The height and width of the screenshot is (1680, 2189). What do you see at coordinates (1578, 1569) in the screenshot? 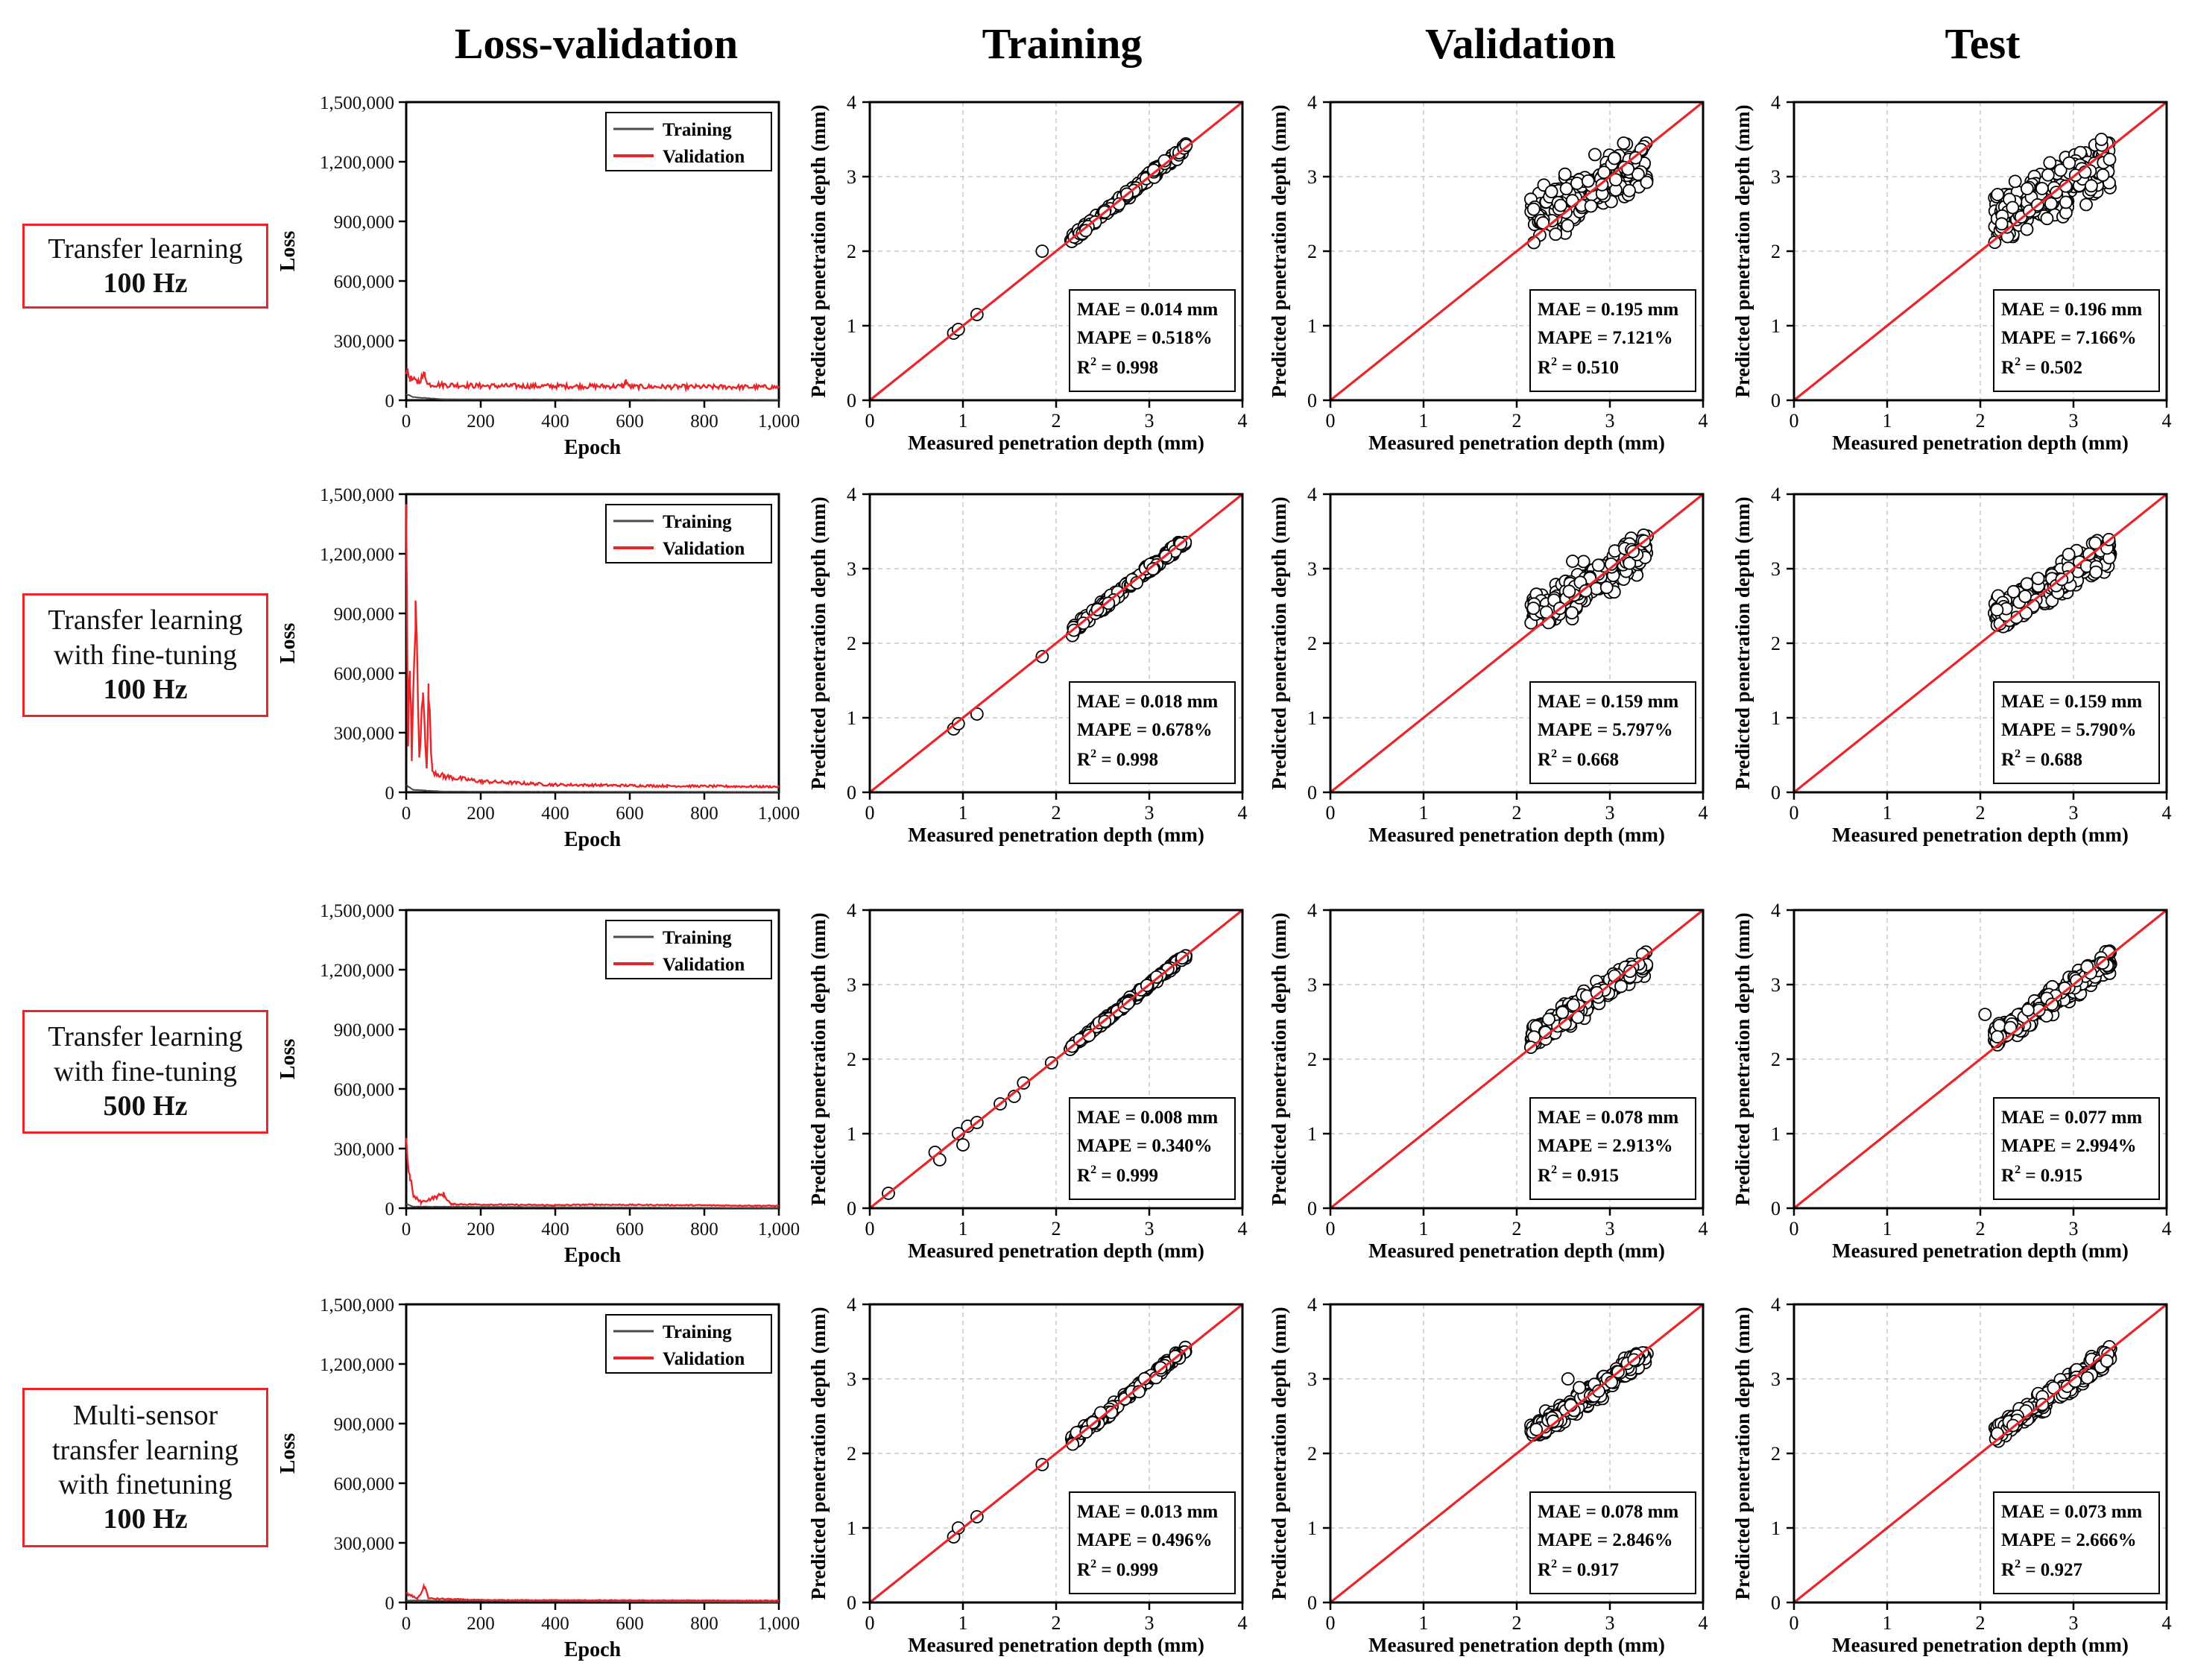
I see `metric-r2: R2 = 0.917` at bounding box center [1578, 1569].